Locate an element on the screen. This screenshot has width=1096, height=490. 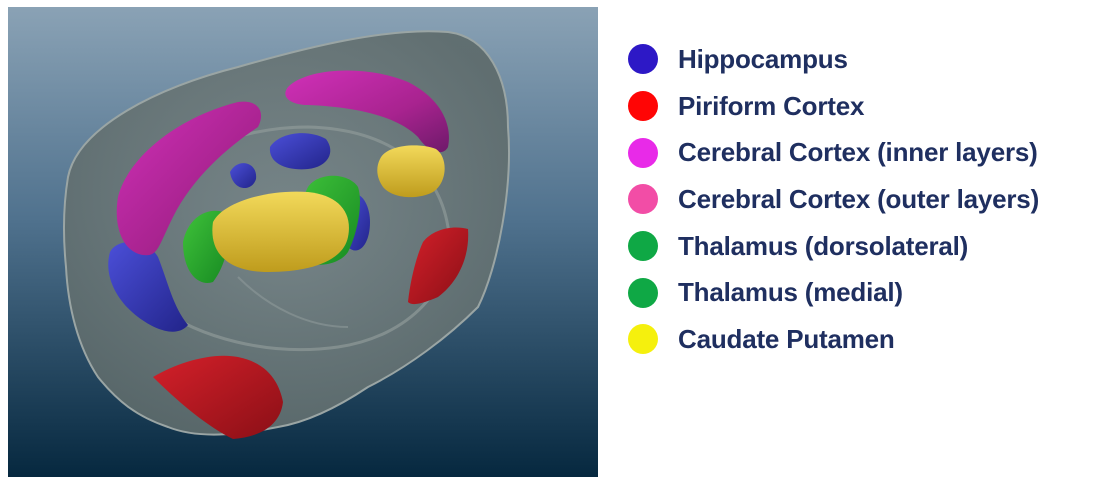
legend-item-caudate-putamen: Caudate Putamen is located at coordinates (858, 339).